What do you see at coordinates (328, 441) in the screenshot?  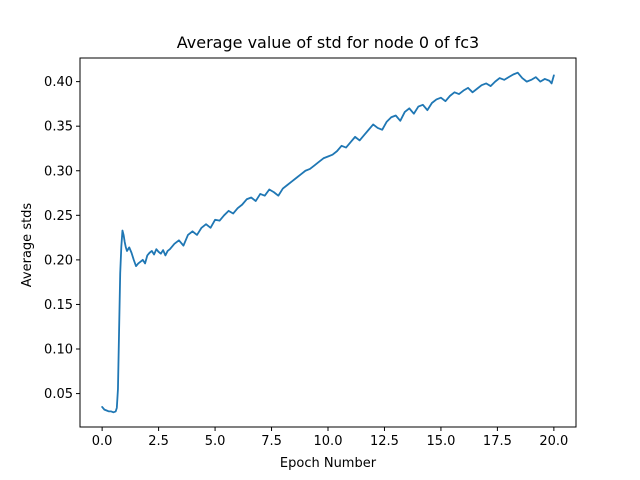 I see `x-tick-label: 10.0` at bounding box center [328, 441].